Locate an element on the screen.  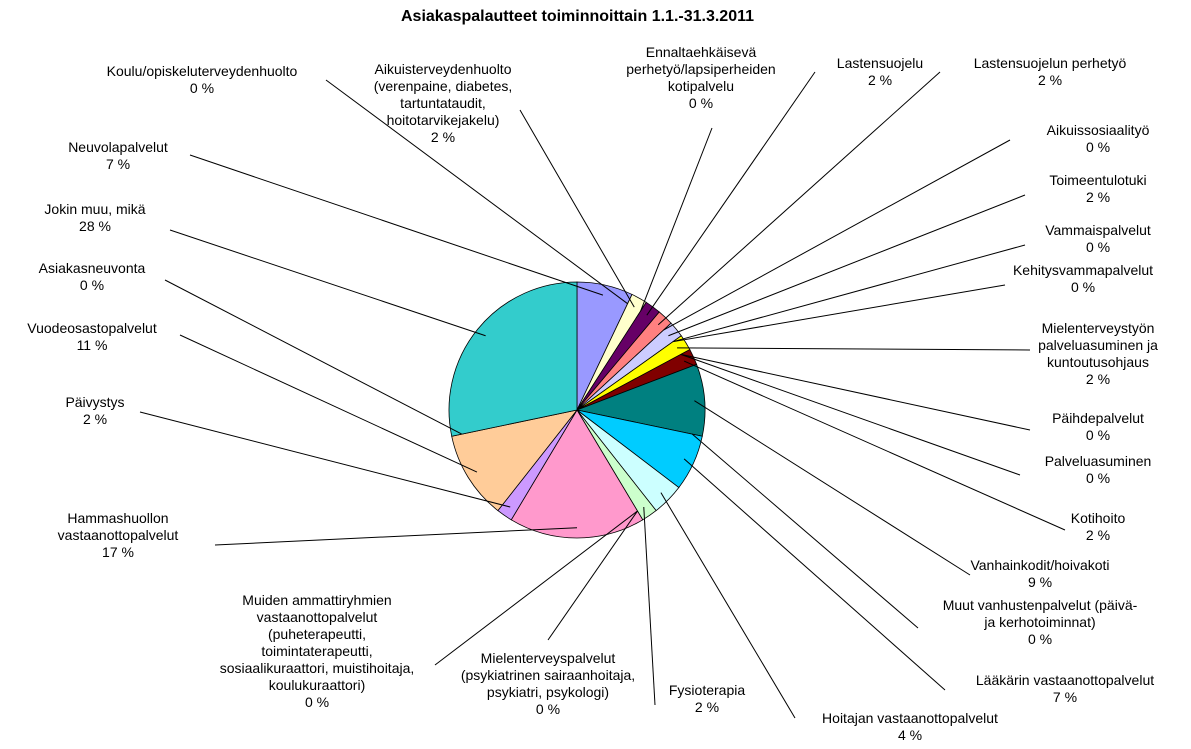
category-label: Kehitysvammapalvelut is located at coordinates (1083, 270).